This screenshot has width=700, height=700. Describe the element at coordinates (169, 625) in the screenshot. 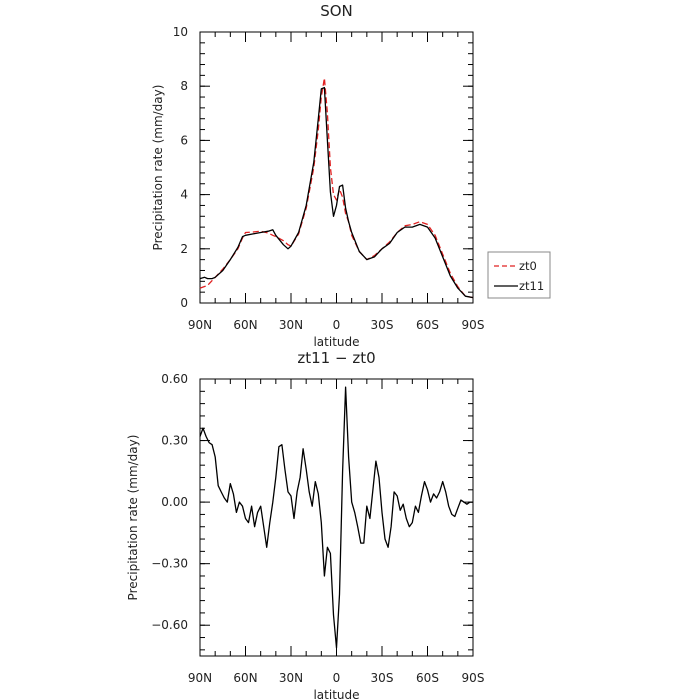

I see `y-tick-label: −0.60` at that location.